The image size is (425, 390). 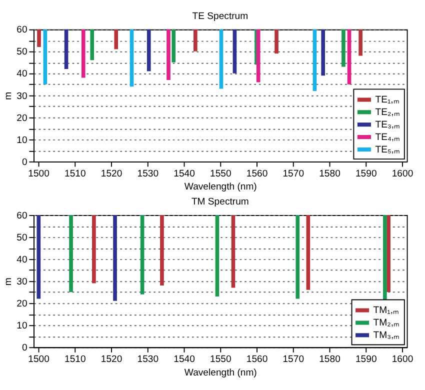 What do you see at coordinates (387, 124) in the screenshot?
I see `legend-label: TE₃,ₘ` at bounding box center [387, 124].